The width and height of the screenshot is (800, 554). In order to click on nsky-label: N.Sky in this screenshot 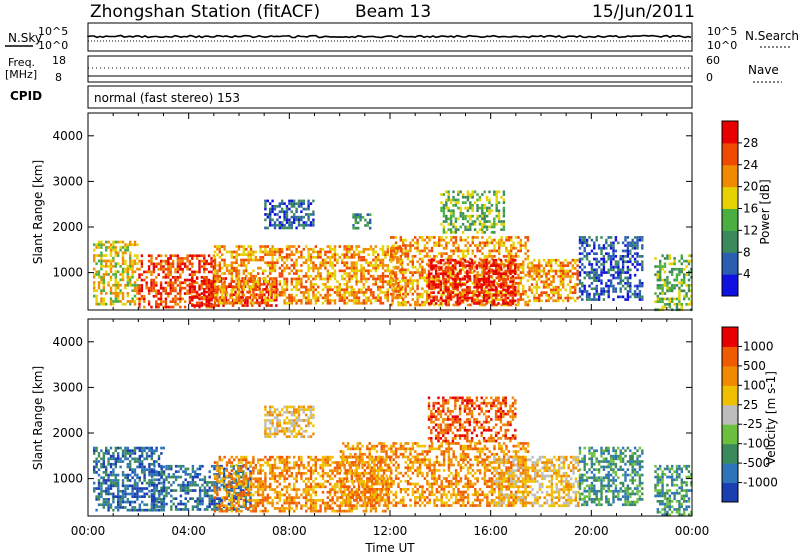, I will do `click(25, 38)`.